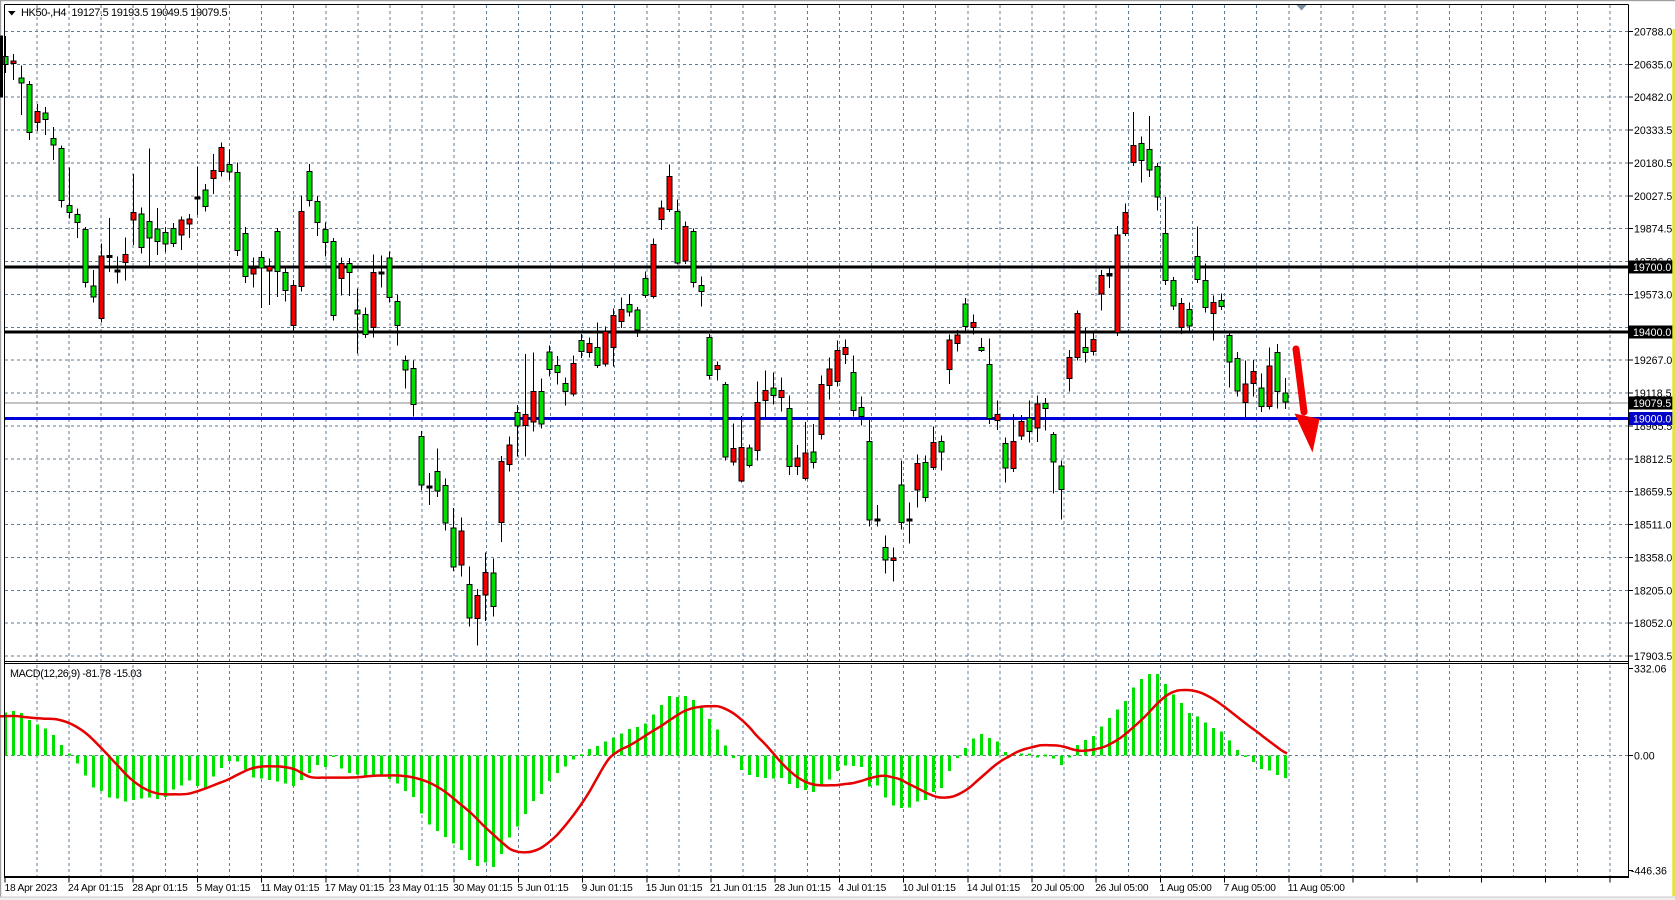  Describe the element at coordinates (1653, 131) in the screenshot. I see `svg-text: 20333.5` at that location.